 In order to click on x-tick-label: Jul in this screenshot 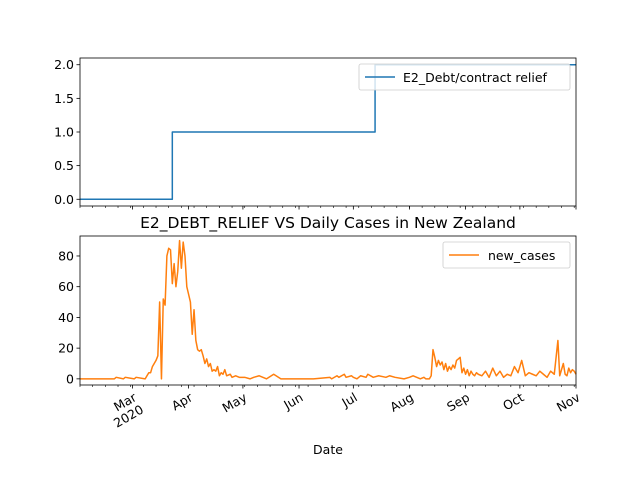, I will do `click(348, 400)`.